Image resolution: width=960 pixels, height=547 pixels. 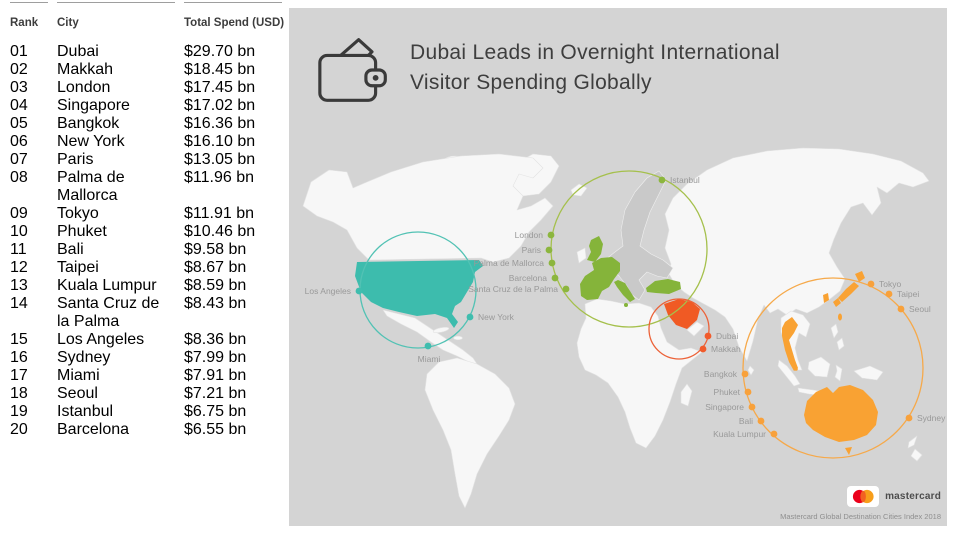 I want to click on city-cell: Phuket, so click(x=82, y=231).